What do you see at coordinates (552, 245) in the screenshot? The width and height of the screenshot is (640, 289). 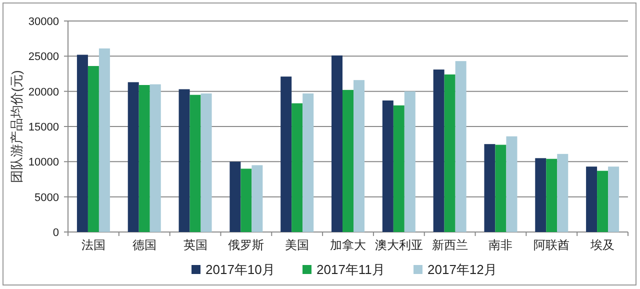 I see `x-tick-label: 阿联酋` at bounding box center [552, 245].